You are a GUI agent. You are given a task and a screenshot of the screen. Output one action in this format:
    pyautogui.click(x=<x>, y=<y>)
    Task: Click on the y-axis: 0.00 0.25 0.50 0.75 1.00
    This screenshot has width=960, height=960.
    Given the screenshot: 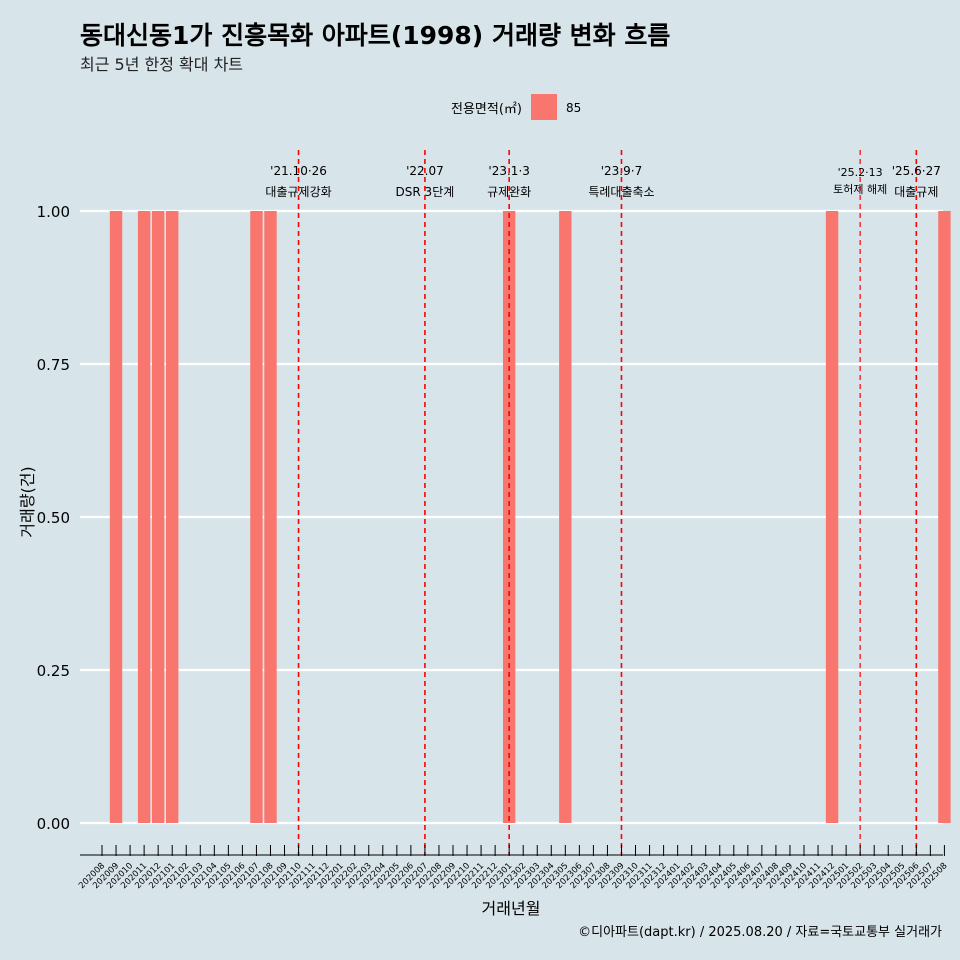 What is the action you would take?
    pyautogui.click(x=53, y=518)
    